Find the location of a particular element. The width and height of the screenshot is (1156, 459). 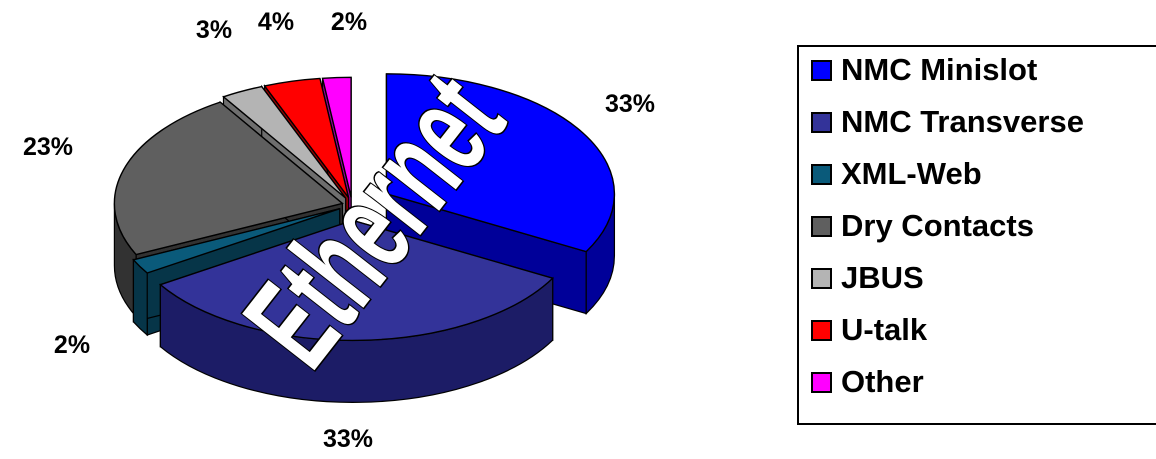

value-label-jbus: 3% is located at coordinates (214, 30).